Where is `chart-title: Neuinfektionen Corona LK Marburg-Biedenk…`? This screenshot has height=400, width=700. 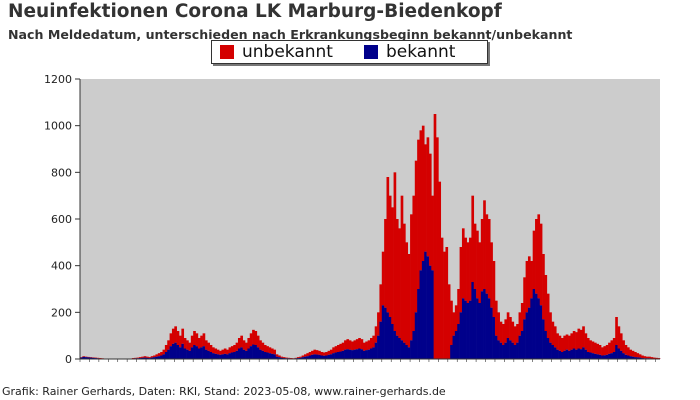
chart-title: Neuinfektionen Corona LK Marburg-Biedenk… is located at coordinates (255, 11).